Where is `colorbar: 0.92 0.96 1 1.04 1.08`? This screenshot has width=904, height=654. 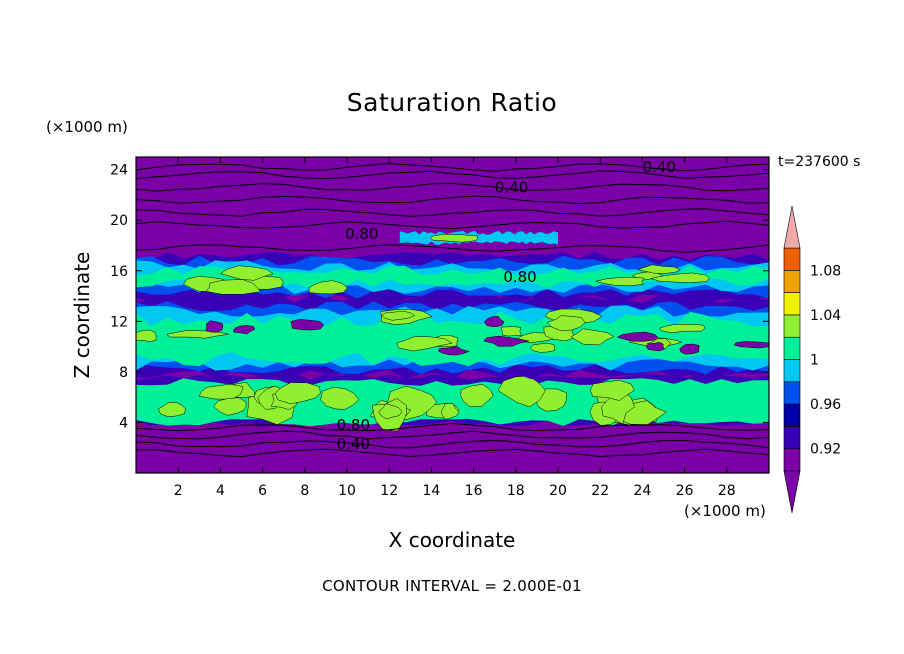
colorbar: 0.92 0.96 1 1.04 1.08 is located at coordinates (812, 359).